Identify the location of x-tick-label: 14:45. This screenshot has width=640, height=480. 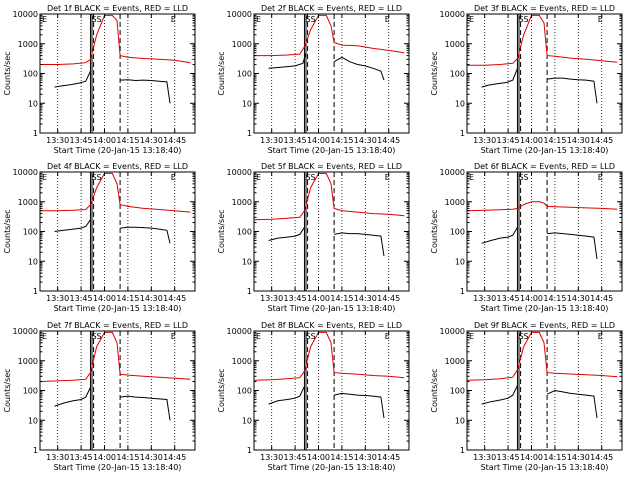
(601, 140).